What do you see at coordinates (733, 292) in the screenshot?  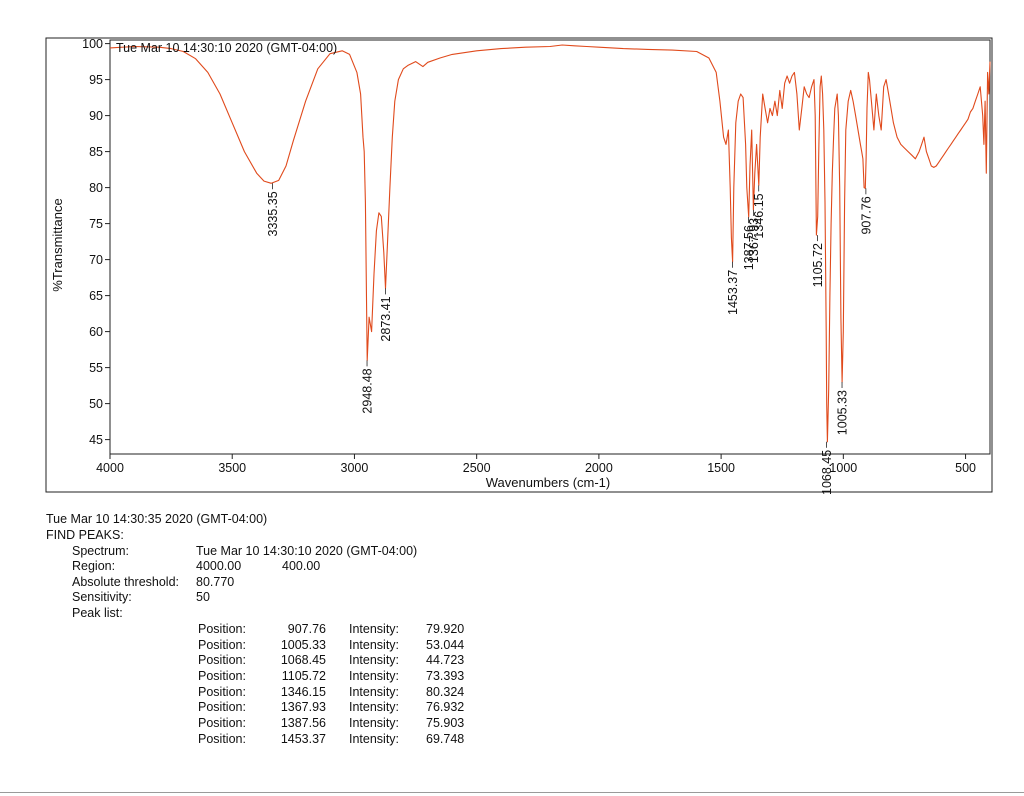 I see `peak-label: 1453.37` at bounding box center [733, 292].